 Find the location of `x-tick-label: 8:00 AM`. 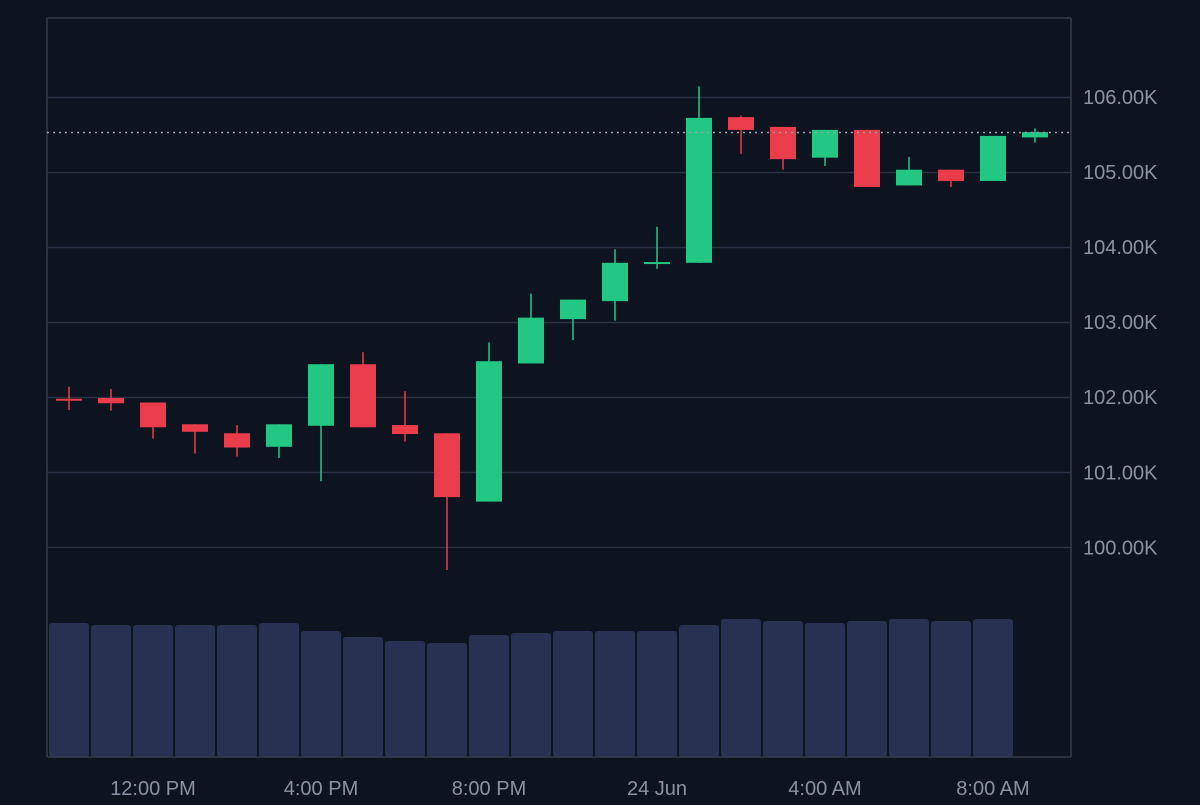

x-tick-label: 8:00 AM is located at coordinates (992, 789).